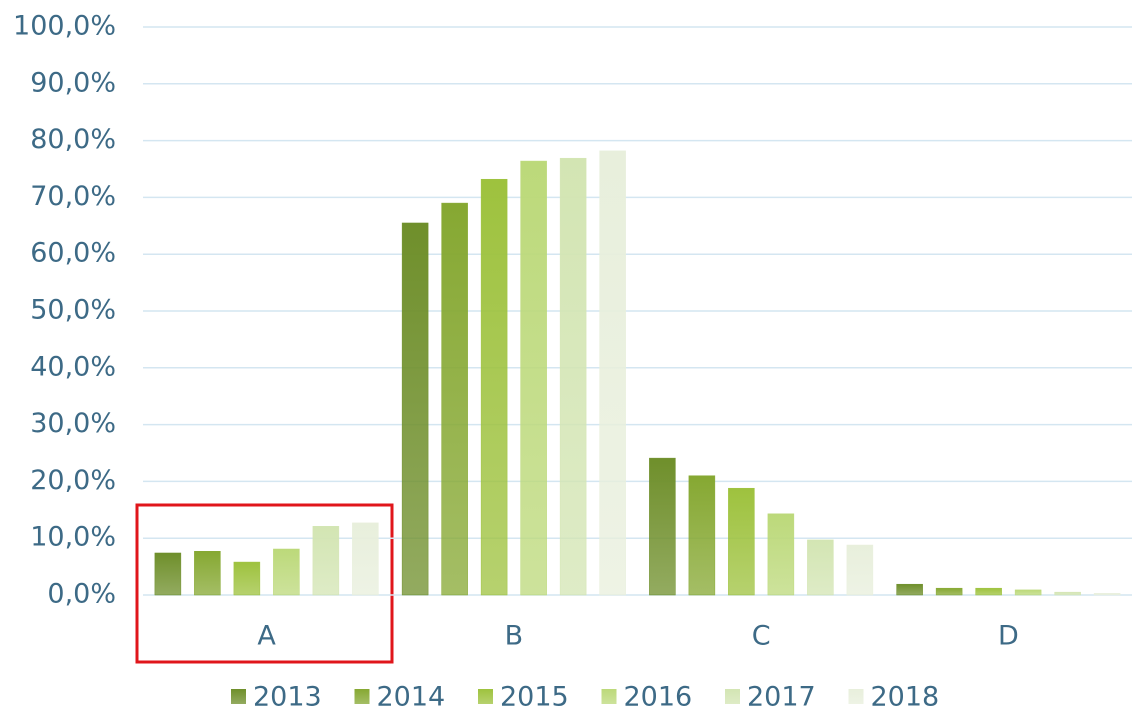  Describe the element at coordinates (73, 480) in the screenshot. I see `y-tick-label: 20,0%` at that location.